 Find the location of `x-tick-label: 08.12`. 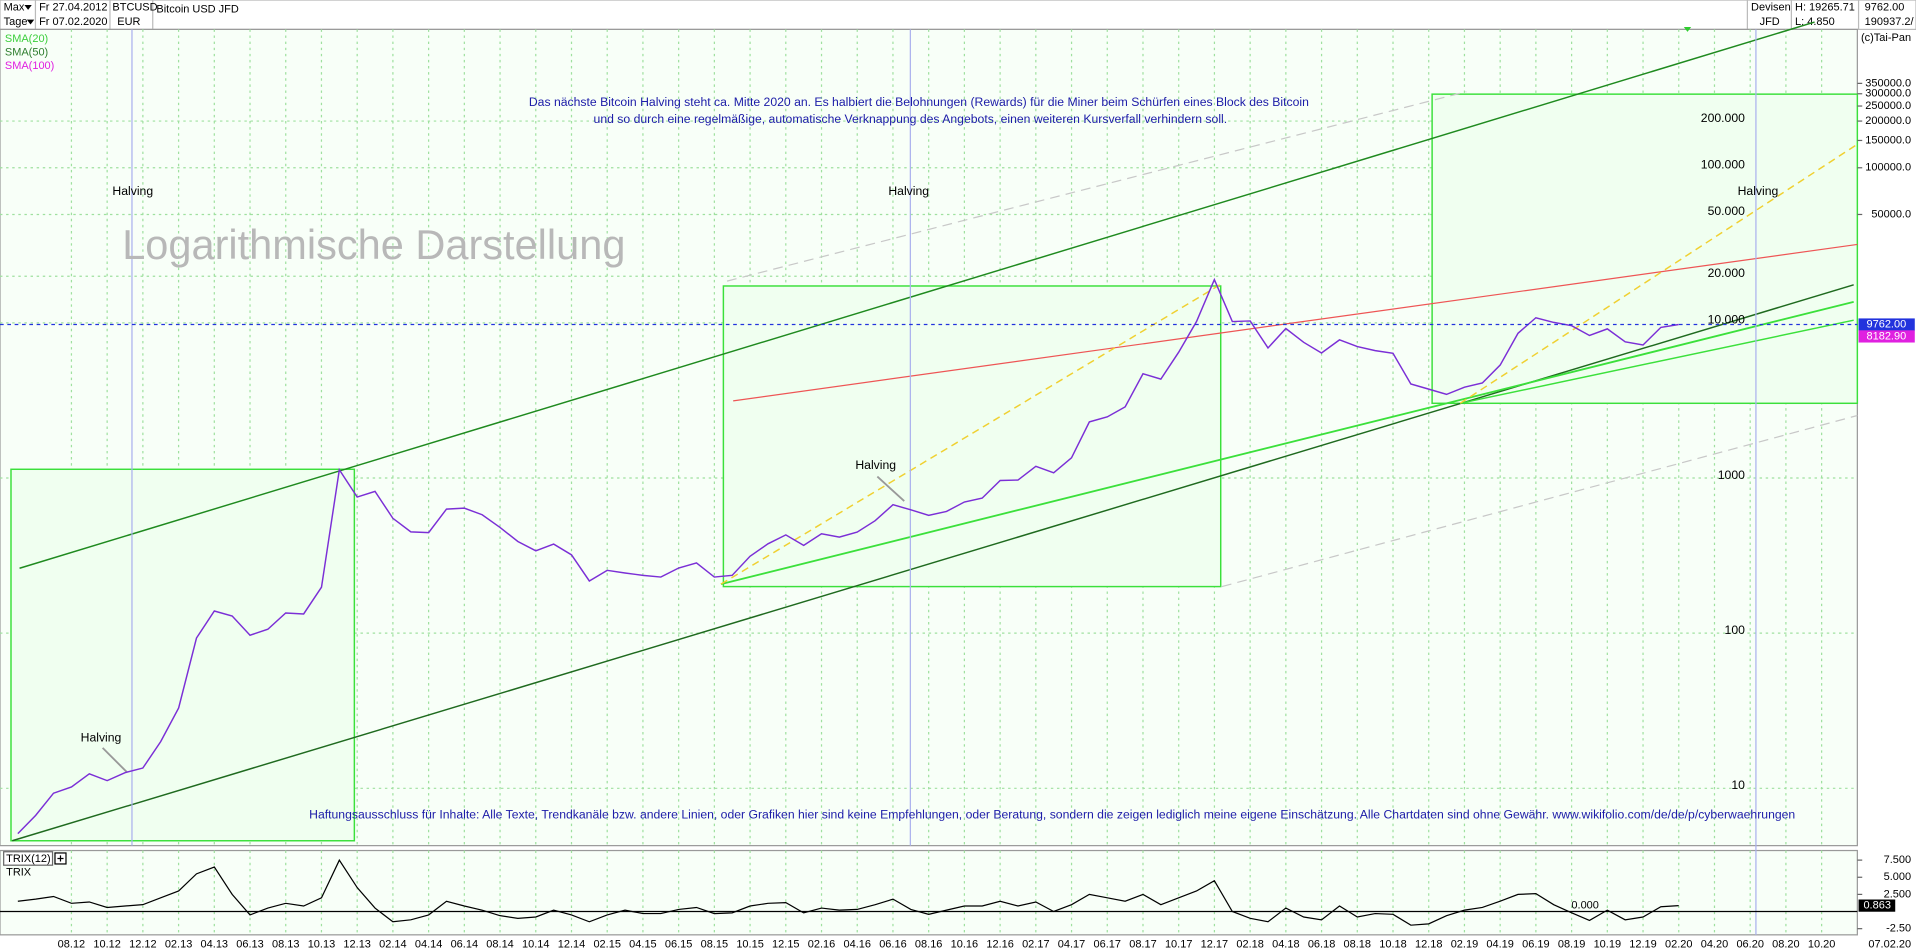

x-tick-label: 08.12 is located at coordinates (72, 945).